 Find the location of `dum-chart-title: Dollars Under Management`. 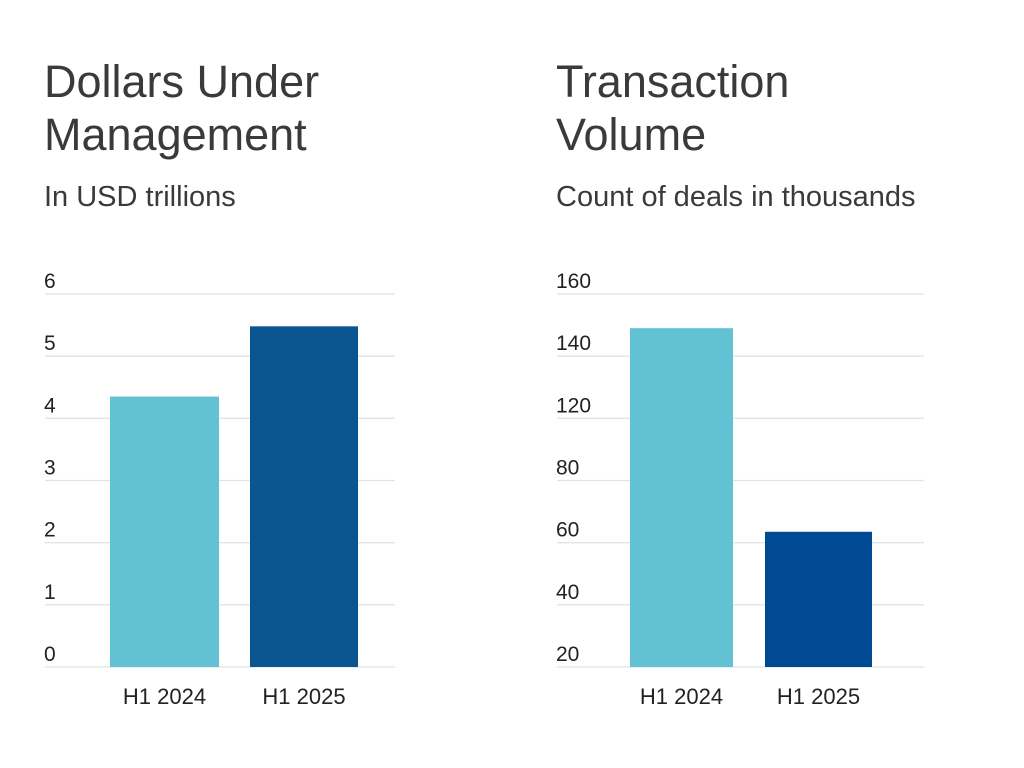

dum-chart-title: Dollars Under Management is located at coordinates (181, 108).